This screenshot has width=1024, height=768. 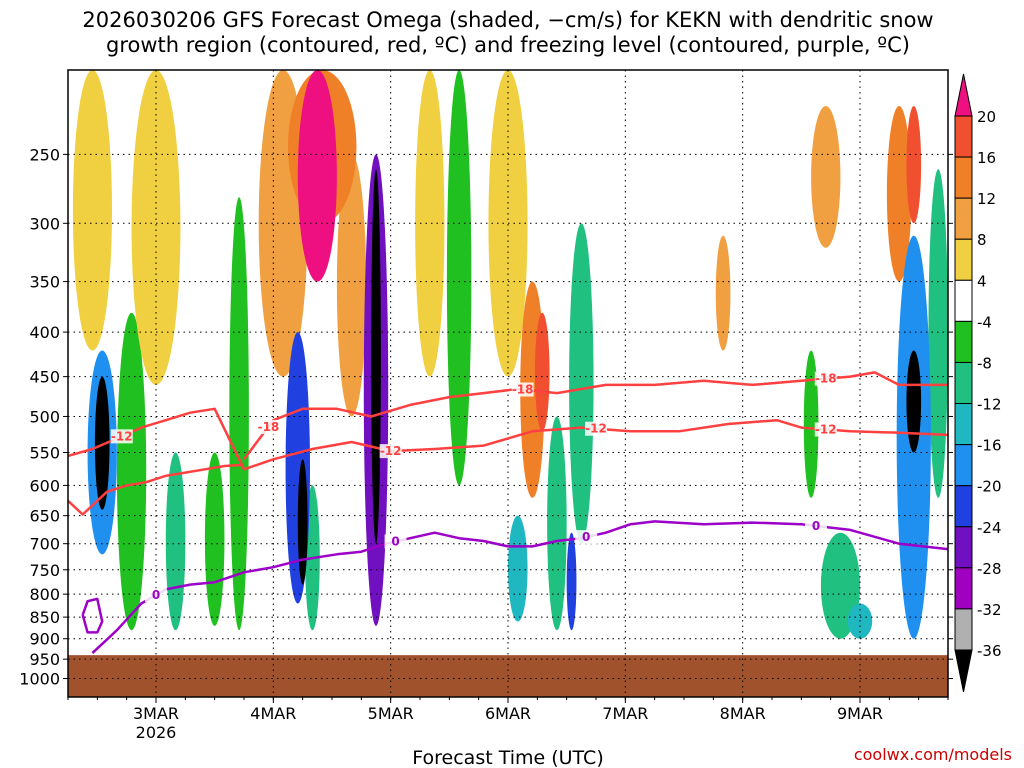 What do you see at coordinates (44, 332) in the screenshot?
I see `y-tick-label: 400` at bounding box center [44, 332].